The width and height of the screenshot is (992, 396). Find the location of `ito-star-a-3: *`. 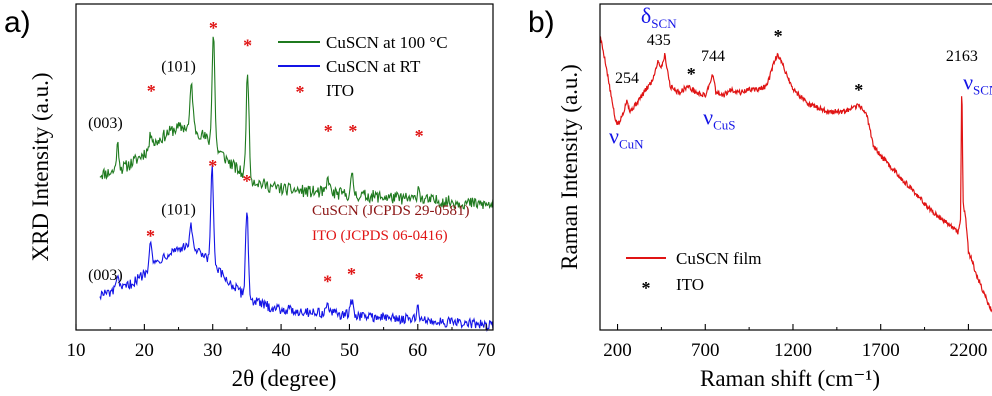

ito-star-a-3: * is located at coordinates (328, 131).